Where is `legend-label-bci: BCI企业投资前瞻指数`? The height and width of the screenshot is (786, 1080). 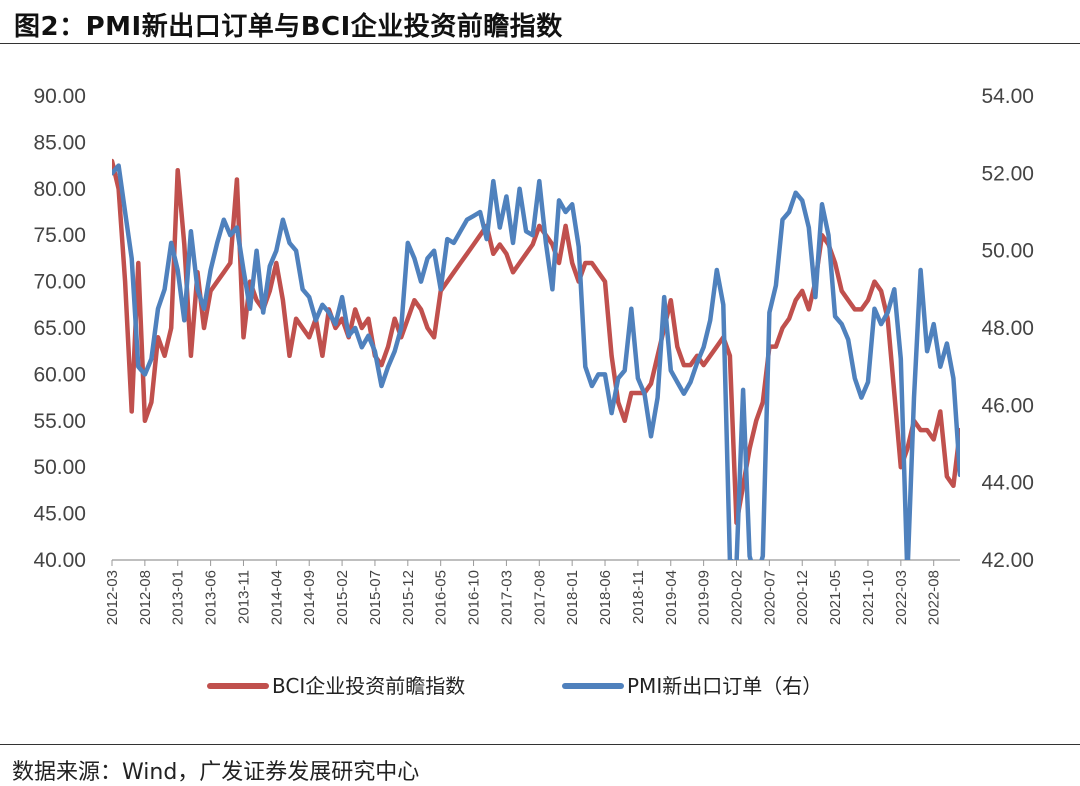 legend-label-bci: BCI企业投资前瞻指数 is located at coordinates (368, 686).